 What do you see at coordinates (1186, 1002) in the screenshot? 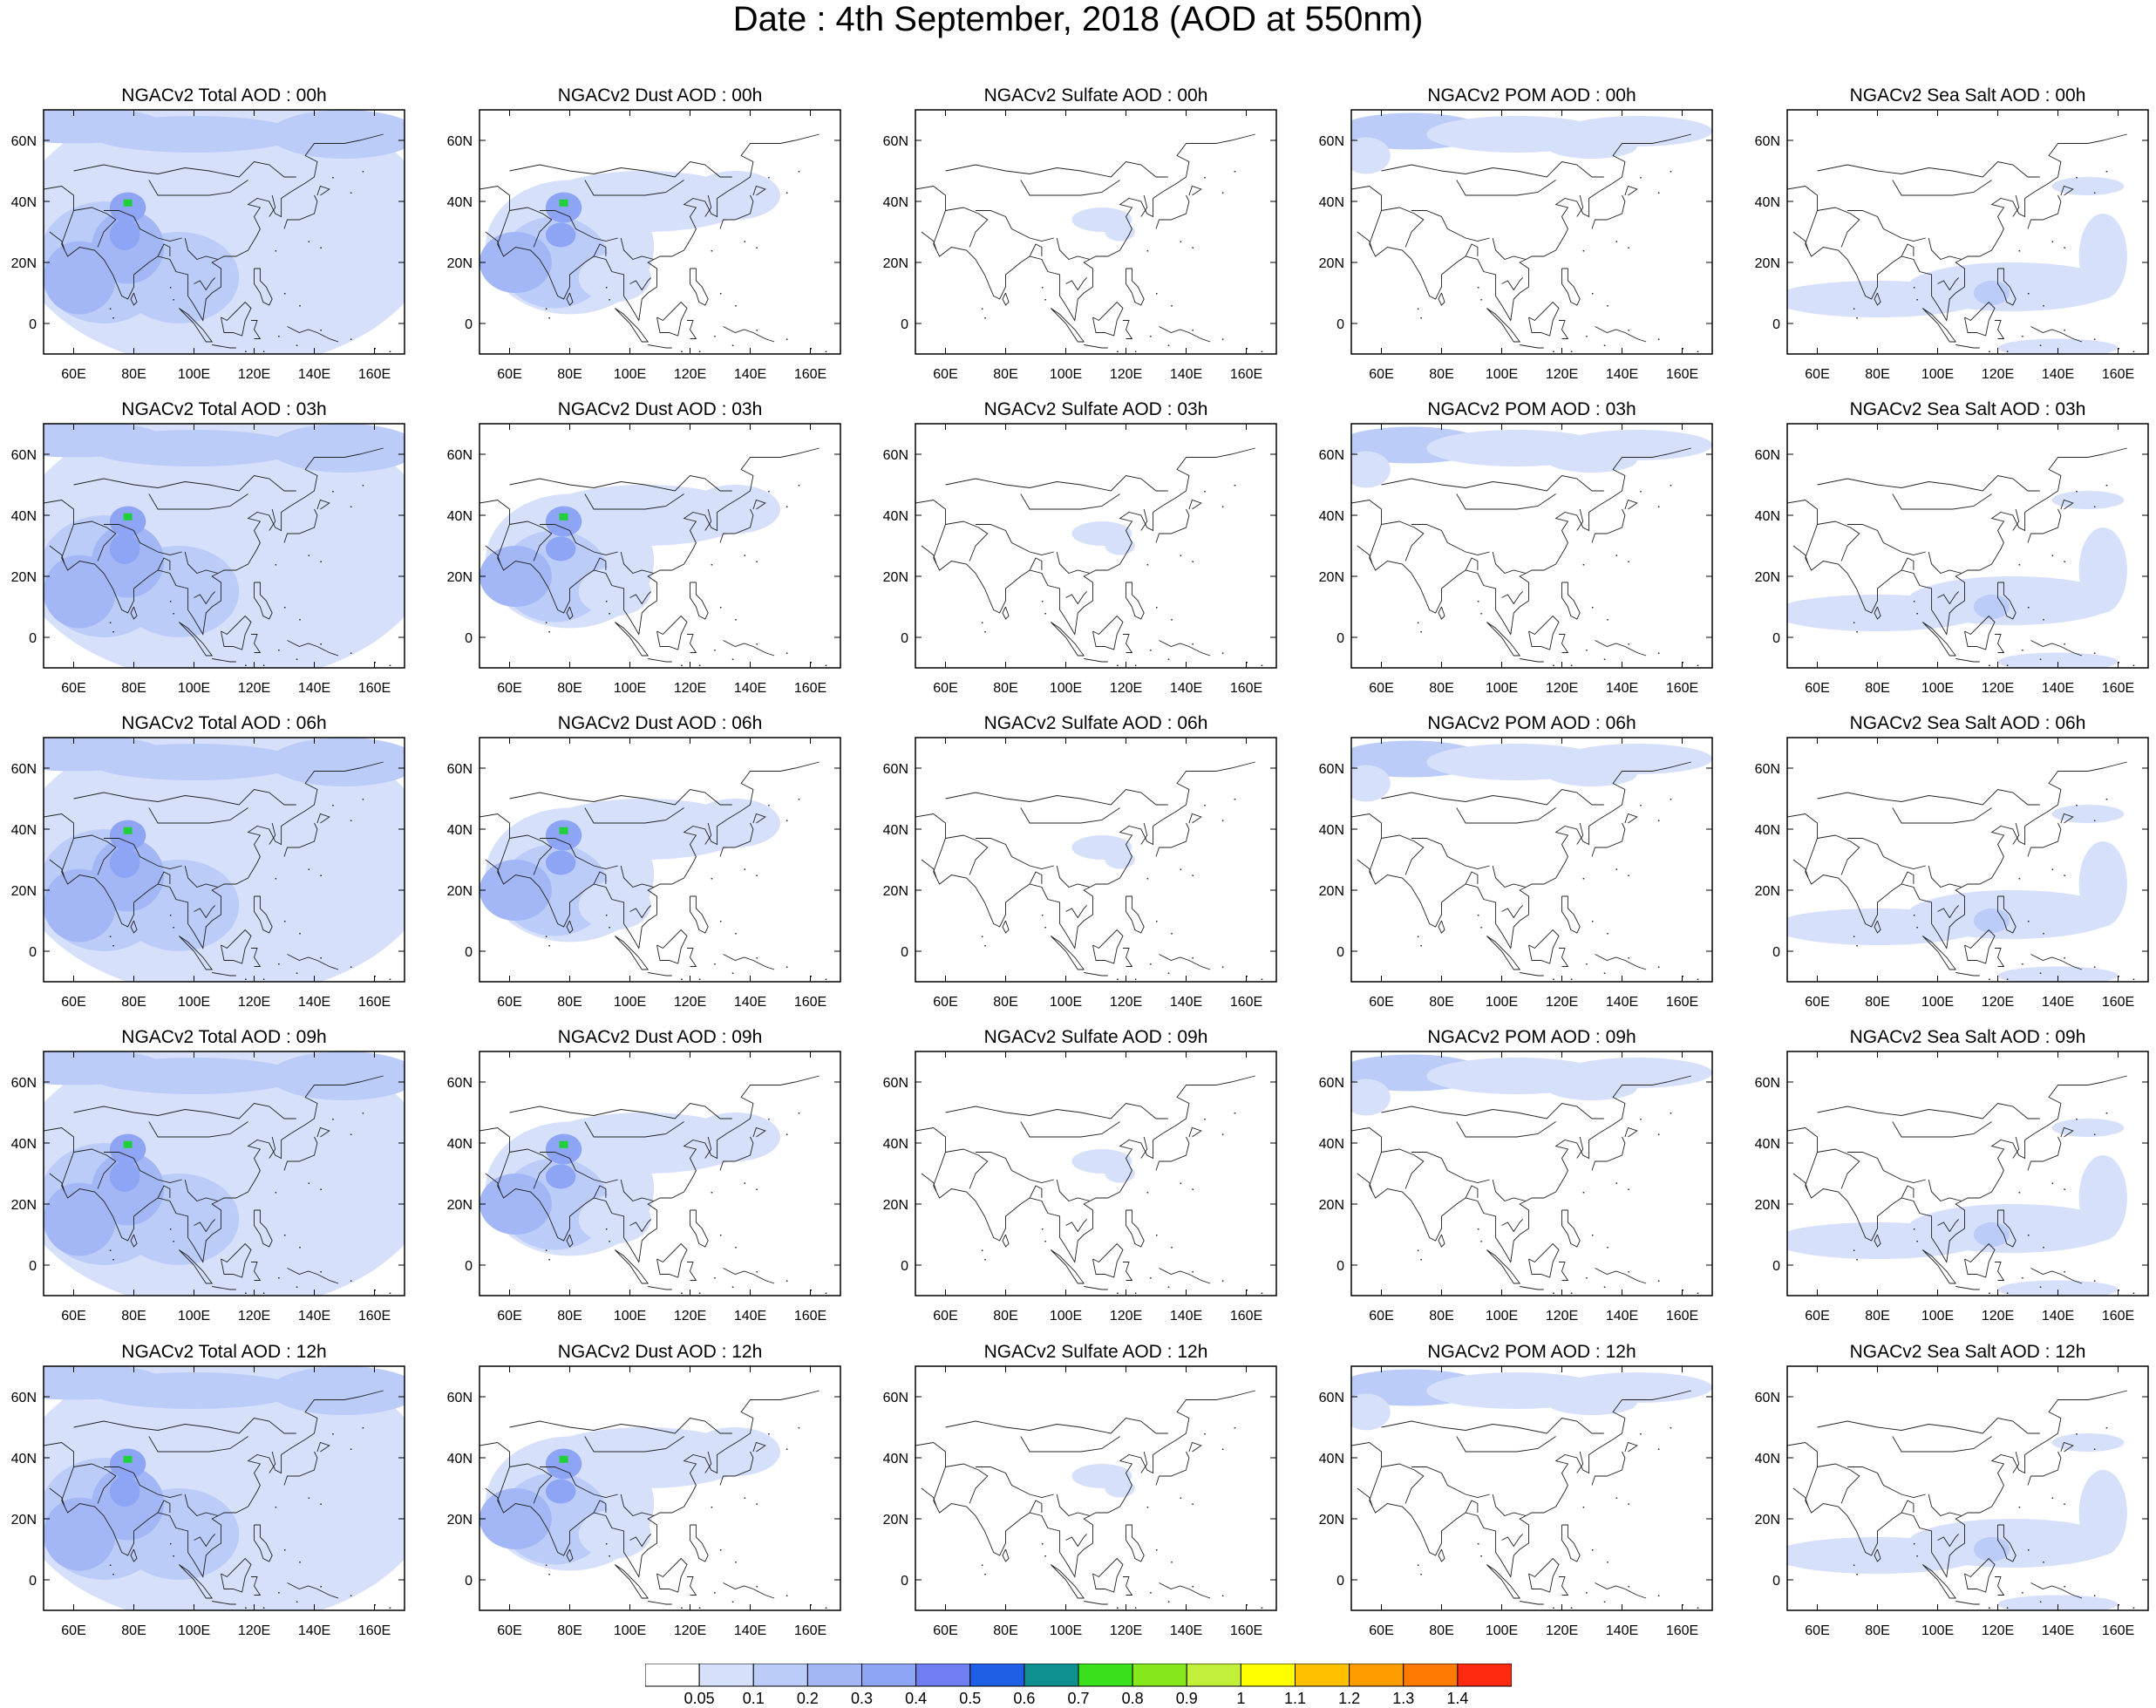
I see `lon-tick-label: 140E` at bounding box center [1186, 1002].